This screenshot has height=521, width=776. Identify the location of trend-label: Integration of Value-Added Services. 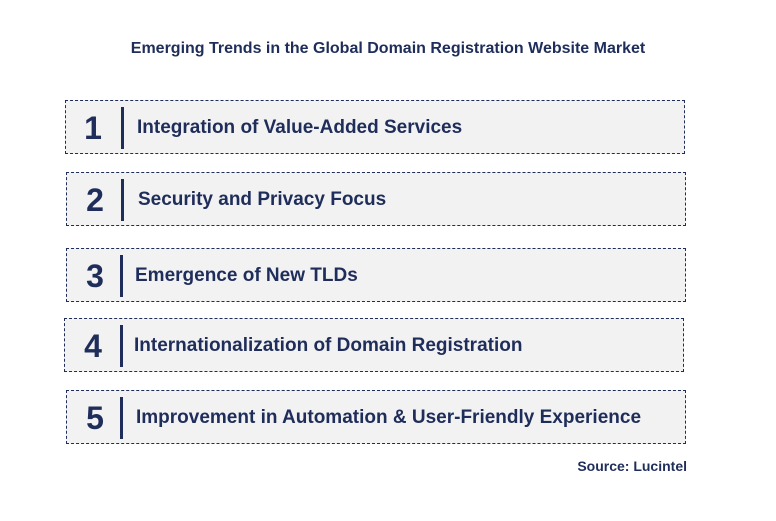
(300, 127).